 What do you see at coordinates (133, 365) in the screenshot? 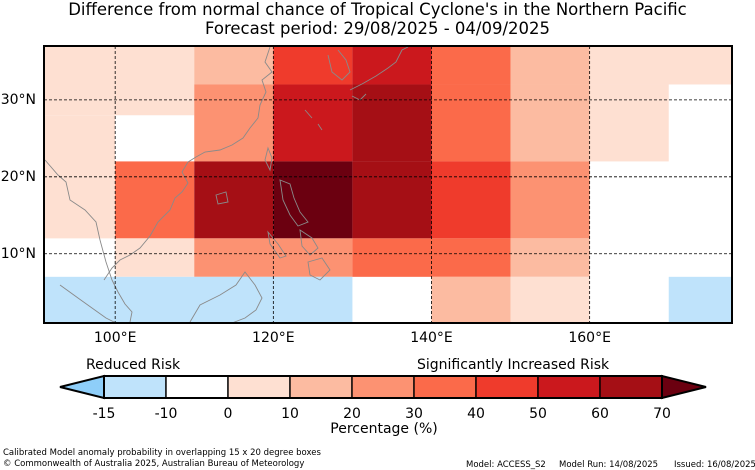
I see `reduced-risk-label: Reduced Risk` at bounding box center [133, 365].